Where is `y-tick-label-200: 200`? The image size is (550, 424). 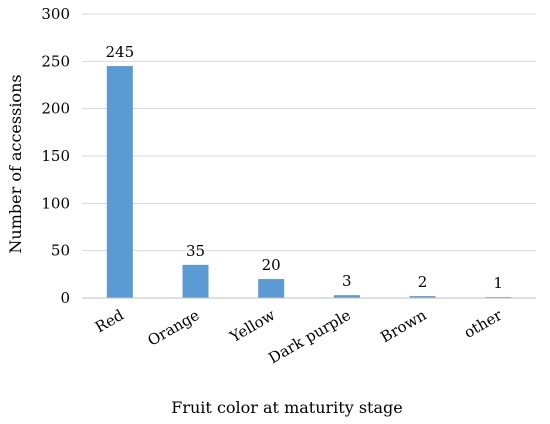
y-tick-label-200: 200 is located at coordinates (55, 109).